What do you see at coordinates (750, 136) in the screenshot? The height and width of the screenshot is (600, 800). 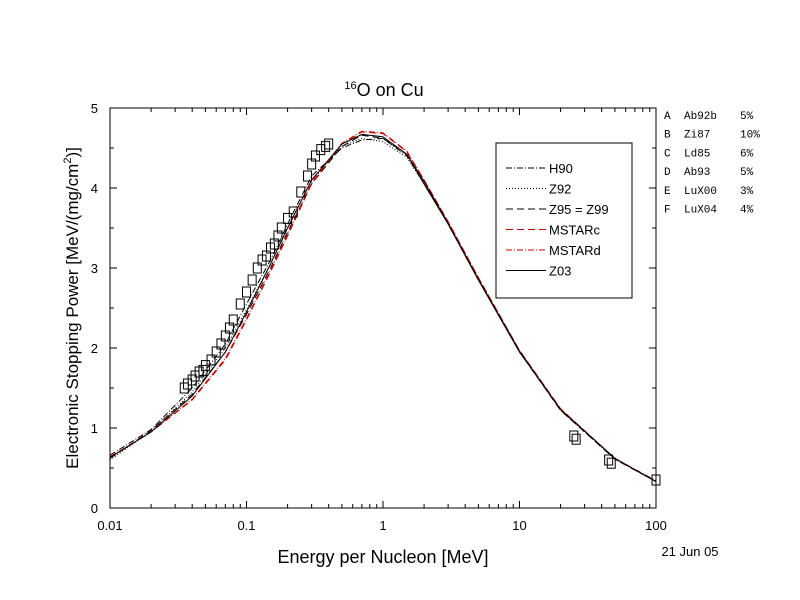 I see `dataset-error: 10%` at bounding box center [750, 136].